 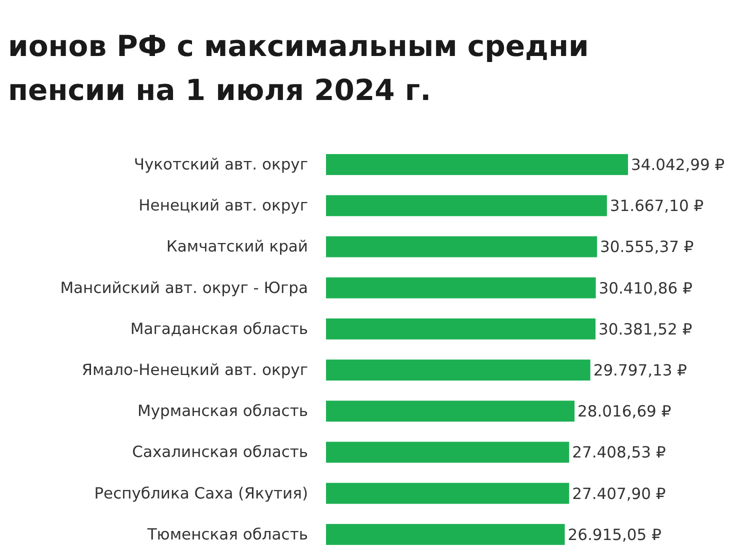 I want to click on y-tick-label: Ямало-Ненецкий авт. округ, so click(x=195, y=370).